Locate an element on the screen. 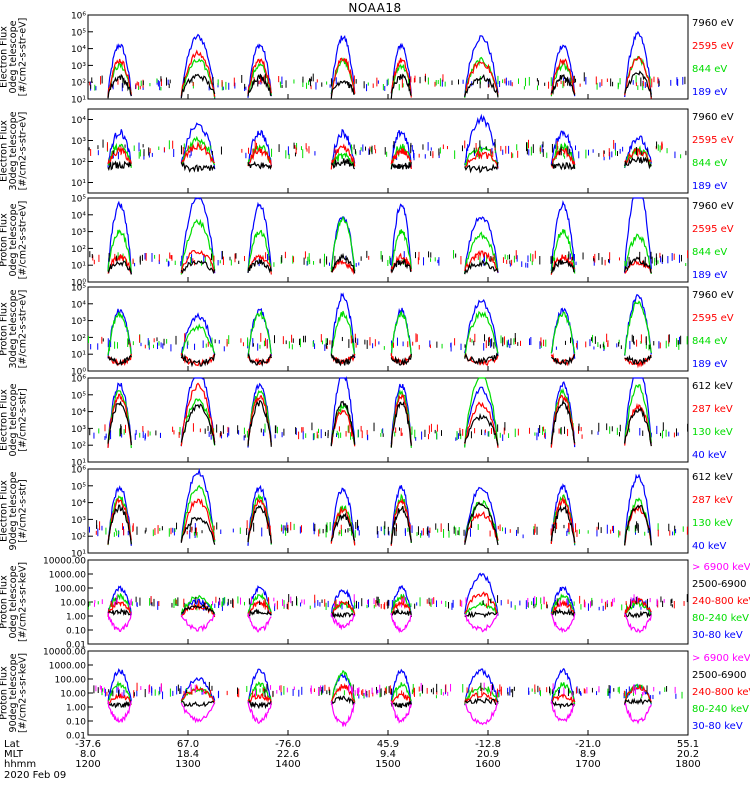  x-tick-mlt: 8.0 is located at coordinates (88, 754).